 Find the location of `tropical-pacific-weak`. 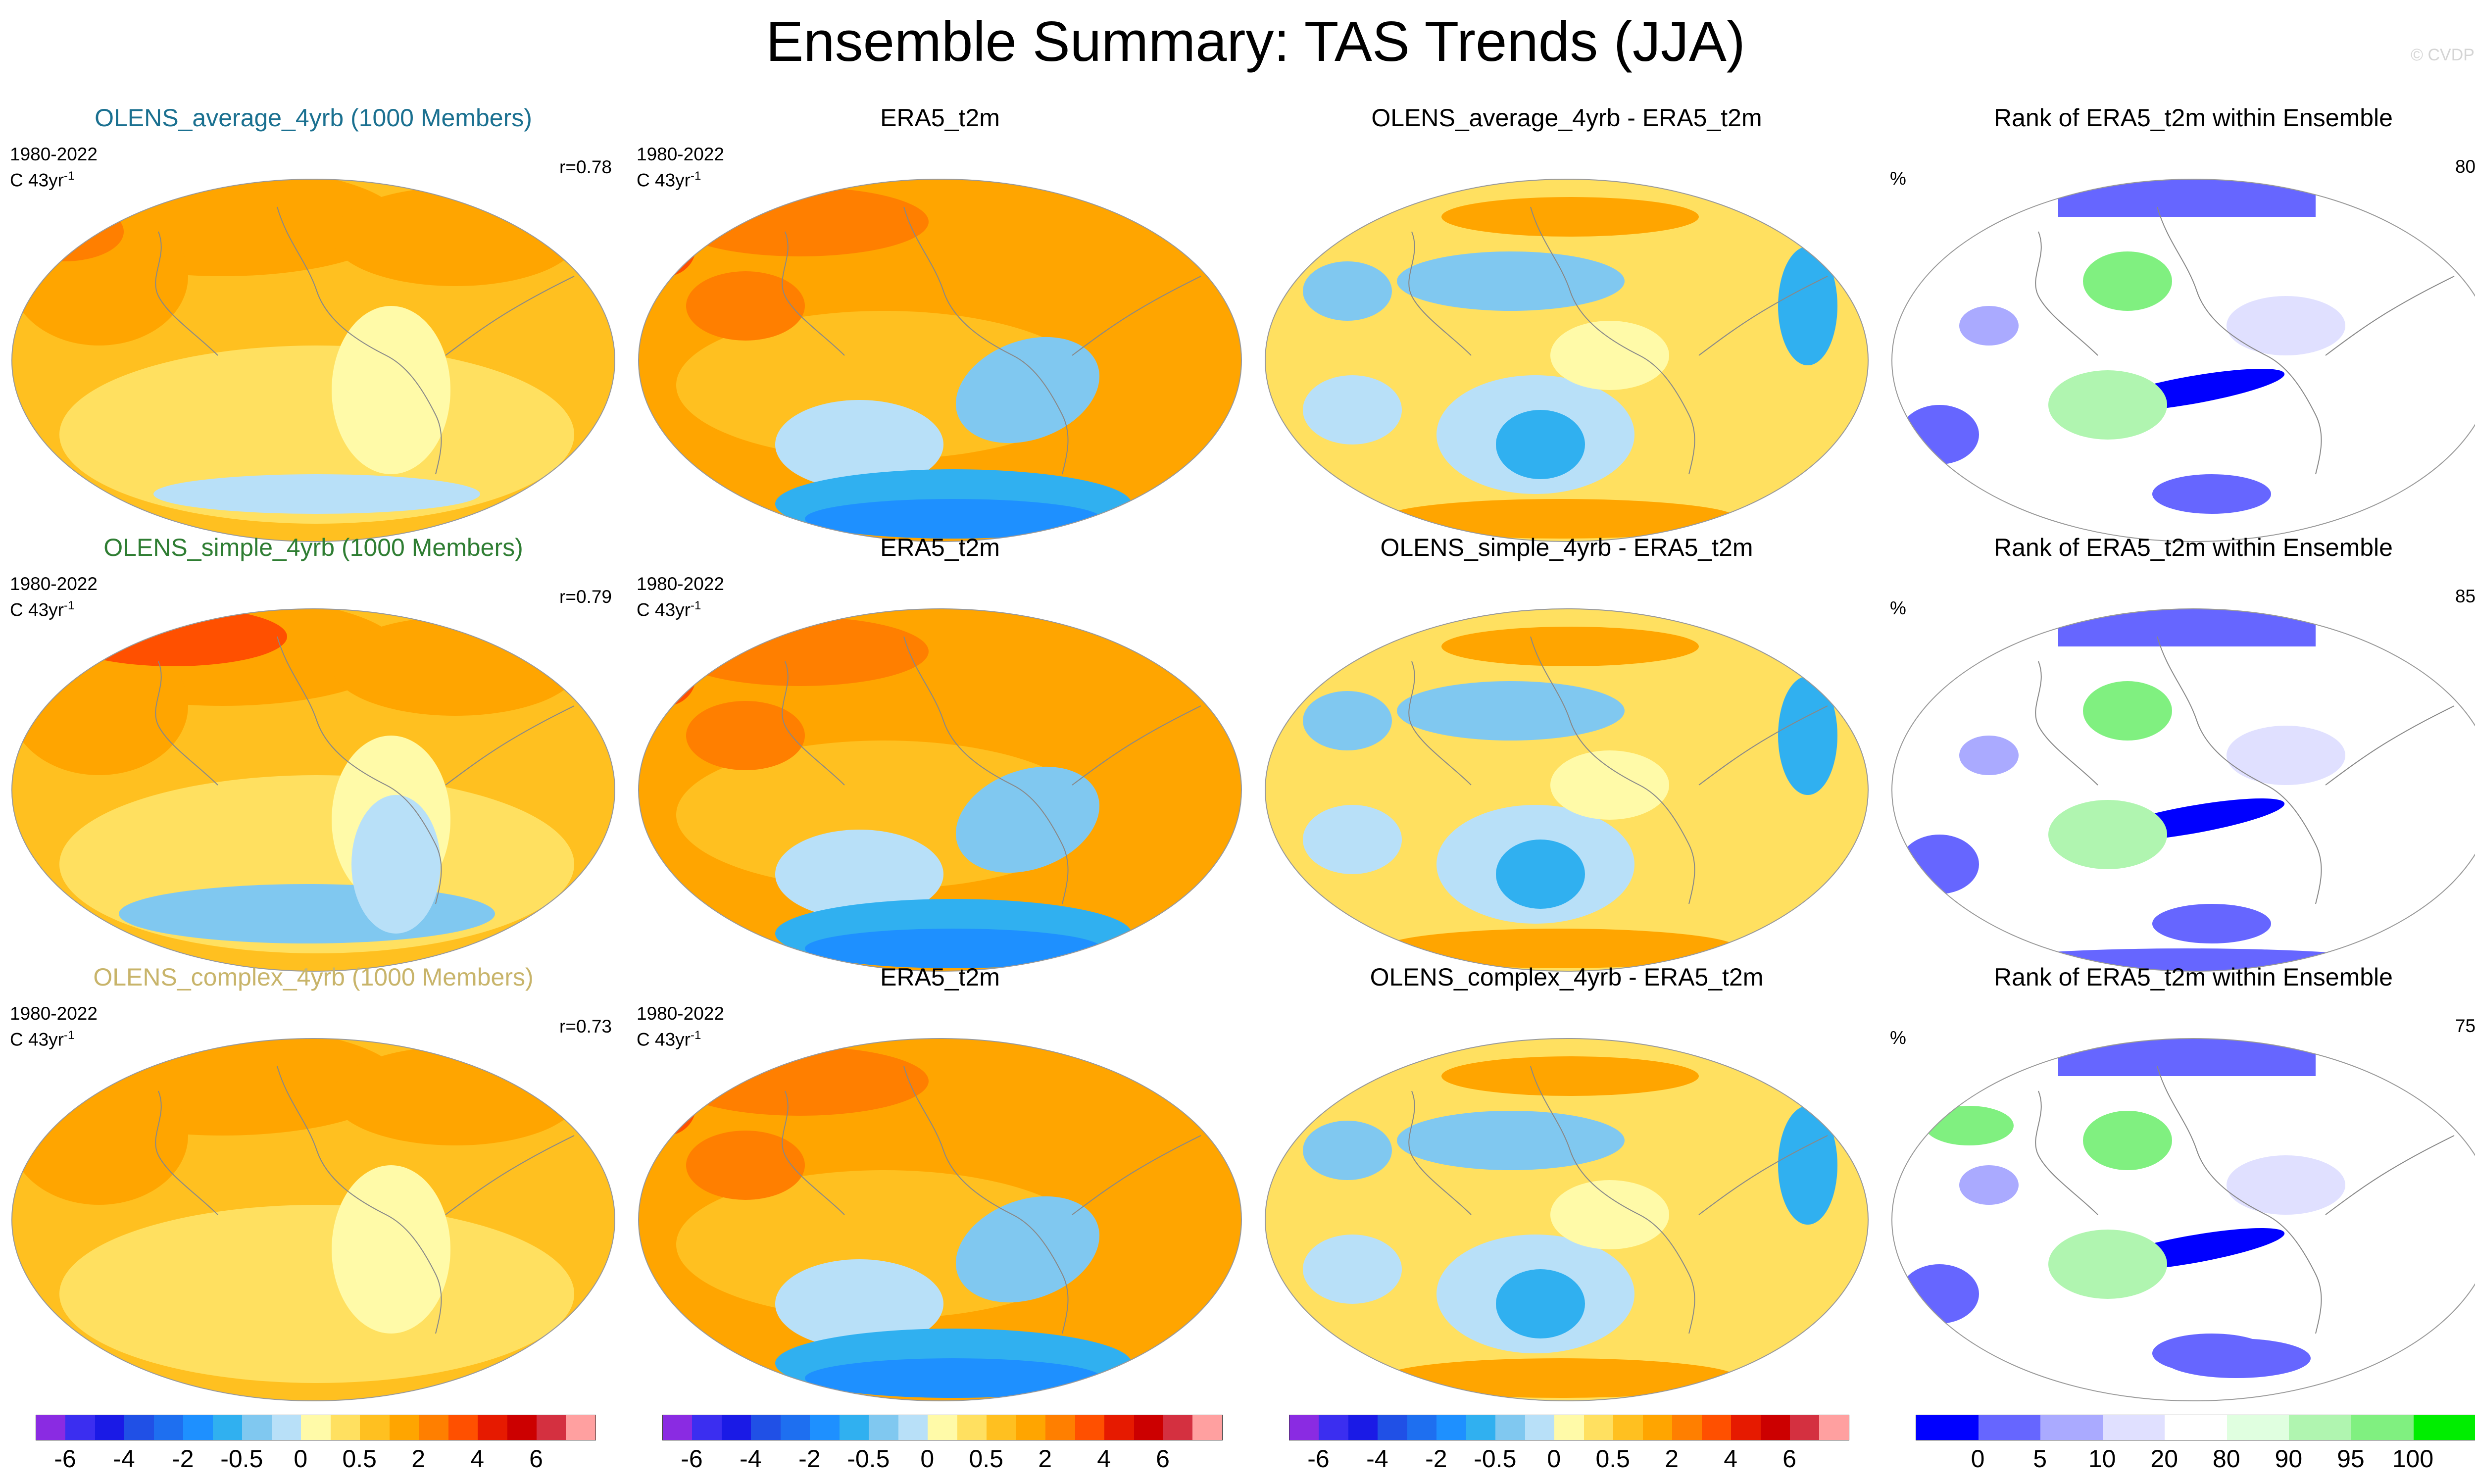

tropical-pacific-weak is located at coordinates (391, 1249).